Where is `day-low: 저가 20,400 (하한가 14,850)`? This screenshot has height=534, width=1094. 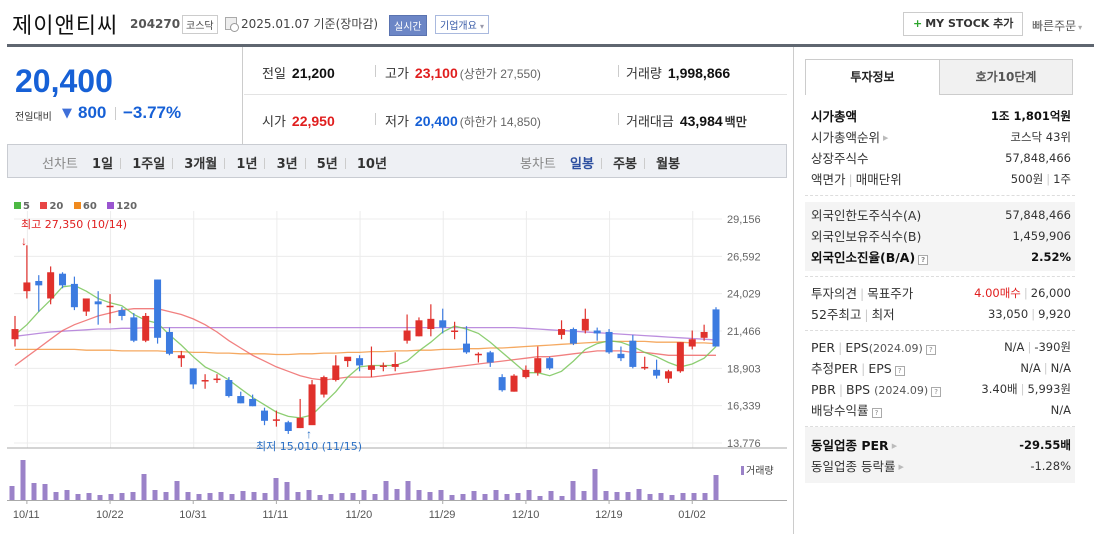
day-low: 저가 20,400 (하한가 14,850) is located at coordinates (463, 120).